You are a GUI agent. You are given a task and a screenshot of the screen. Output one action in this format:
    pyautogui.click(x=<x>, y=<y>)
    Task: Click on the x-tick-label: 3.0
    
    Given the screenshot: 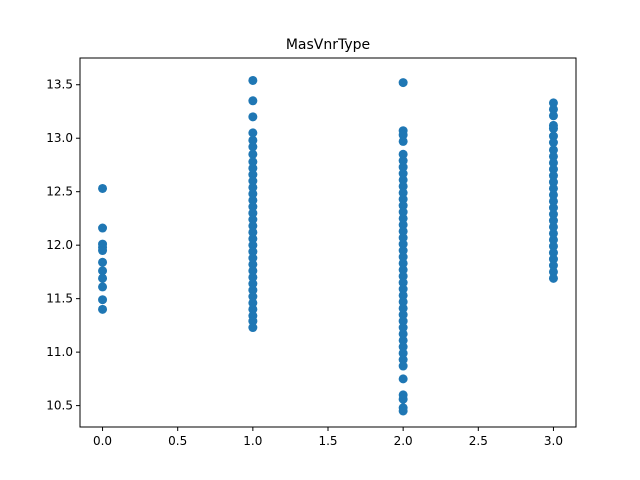 What is the action you would take?
    pyautogui.click(x=553, y=441)
    